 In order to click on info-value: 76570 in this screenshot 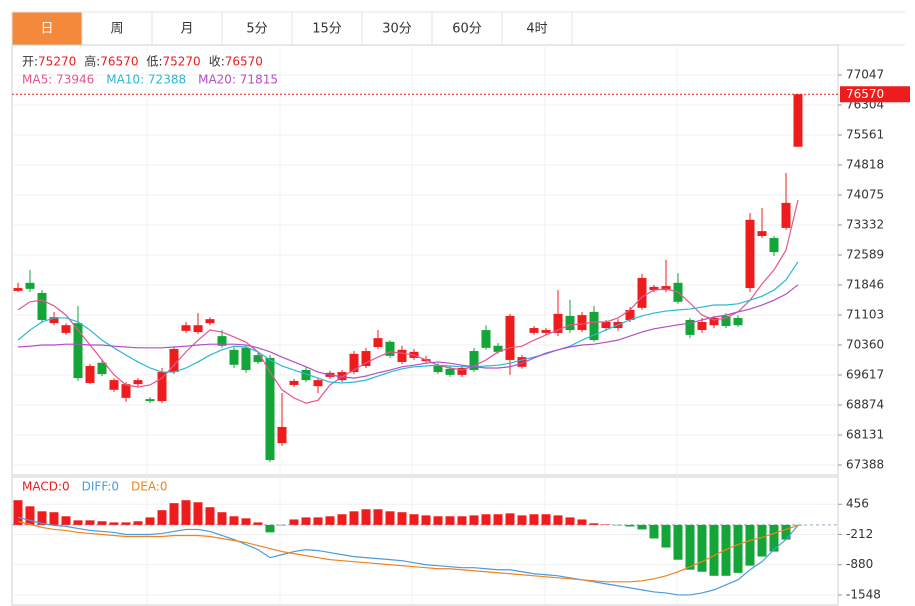, I will do `click(244, 62)`.